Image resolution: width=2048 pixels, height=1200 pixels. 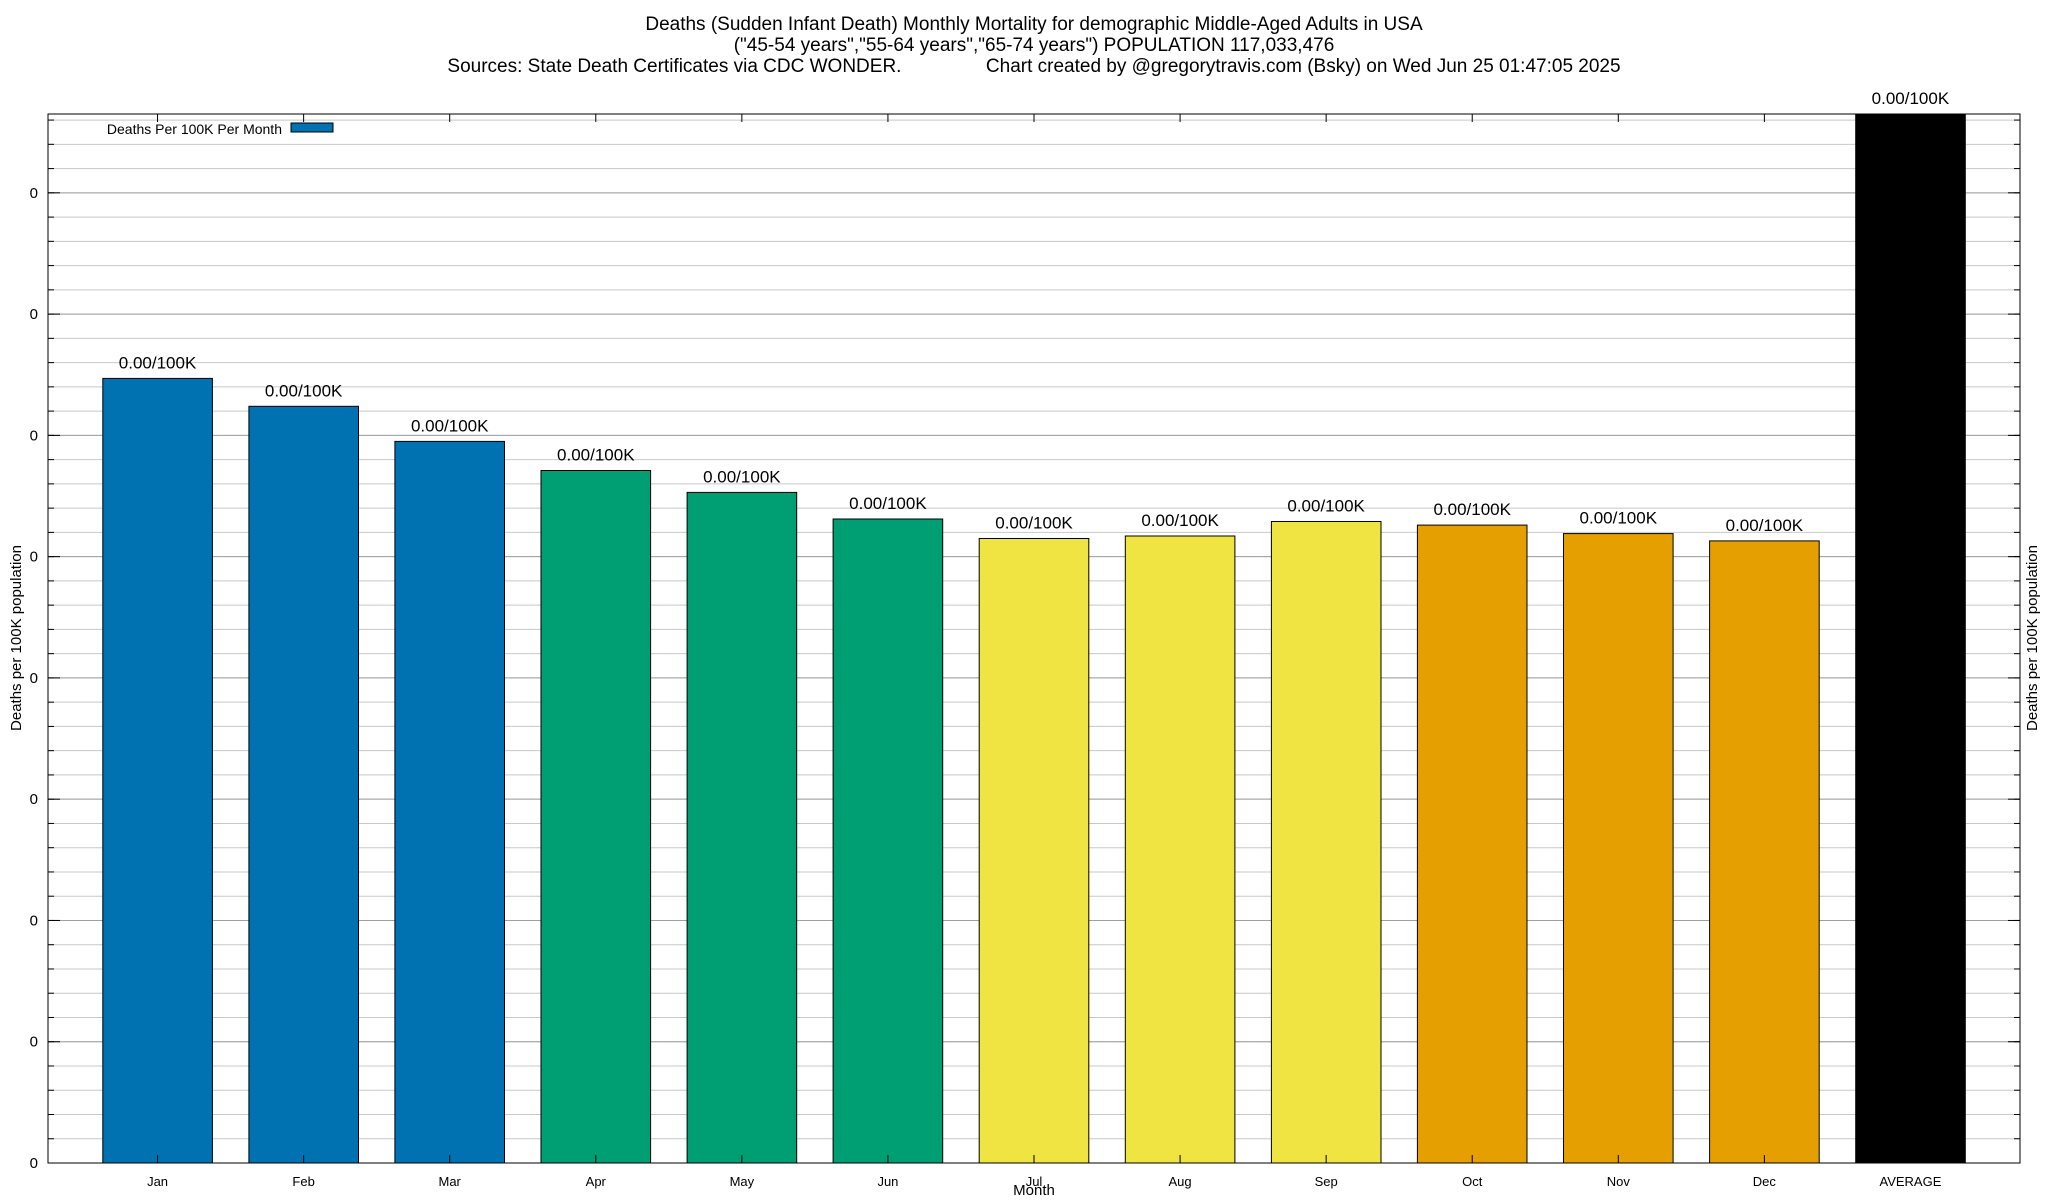 What do you see at coordinates (596, 455) in the screenshot?
I see `data-label-apr: 0.00/100K` at bounding box center [596, 455].